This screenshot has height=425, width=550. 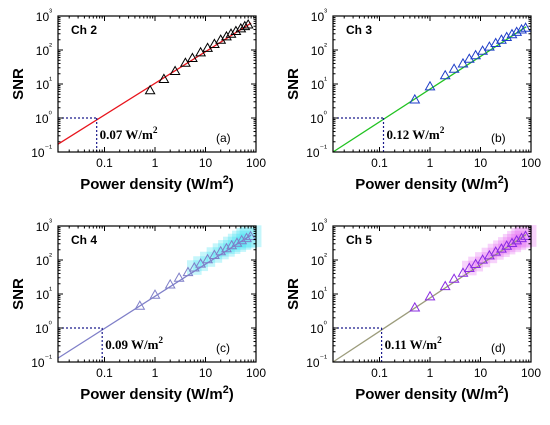 I want to click on panel-label: (d), so click(x=498, y=348).